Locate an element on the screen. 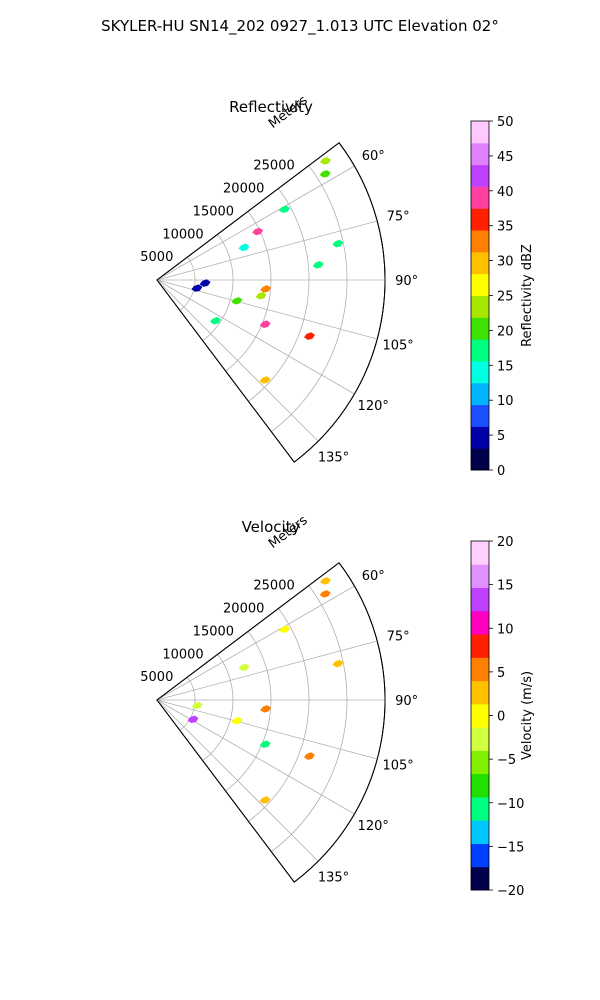 This screenshot has width=600, height=1000. range-tick-label: 5000 is located at coordinates (156, 677).